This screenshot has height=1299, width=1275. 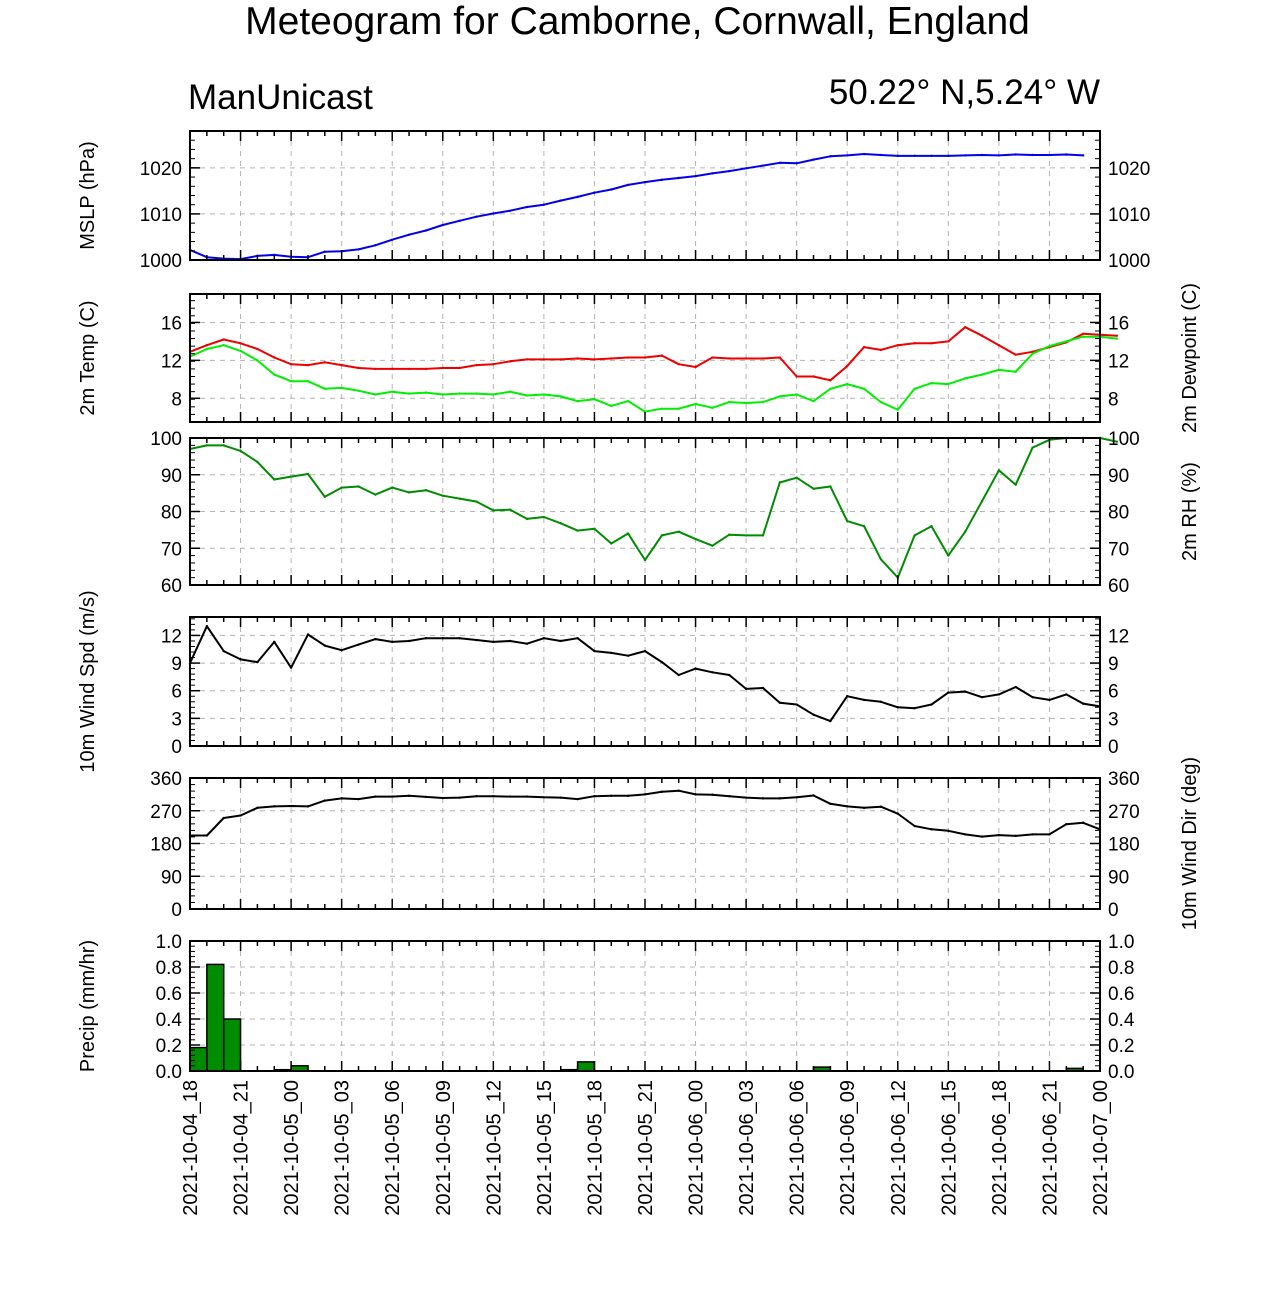 I want to click on x-tick-label: 2021-10-05_09, so click(x=444, y=1148).